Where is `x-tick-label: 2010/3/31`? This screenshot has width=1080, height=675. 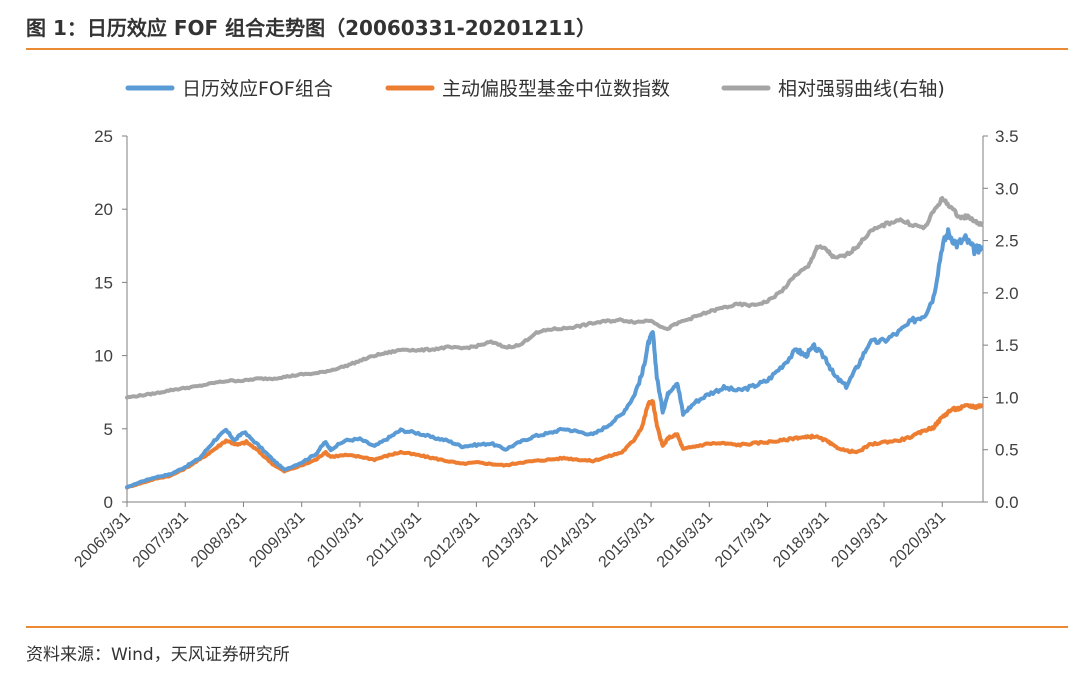
x-tick-label: 2010/3/31 is located at coordinates (335, 540).